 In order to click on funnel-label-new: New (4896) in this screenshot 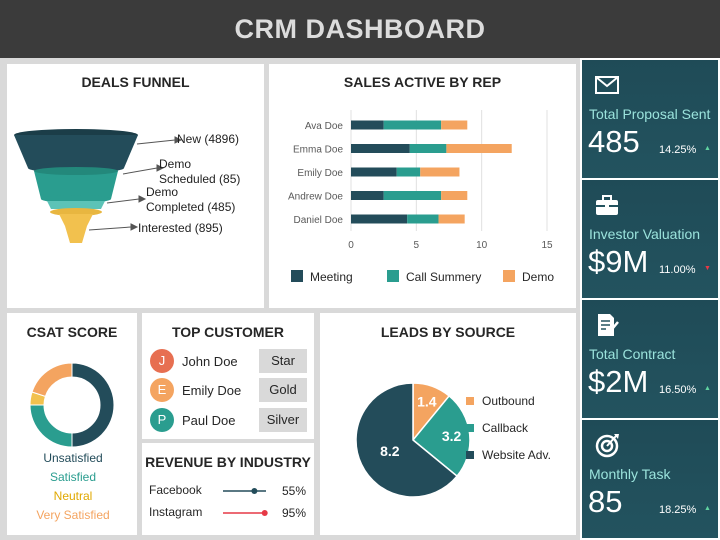, I will do `click(208, 139)`.